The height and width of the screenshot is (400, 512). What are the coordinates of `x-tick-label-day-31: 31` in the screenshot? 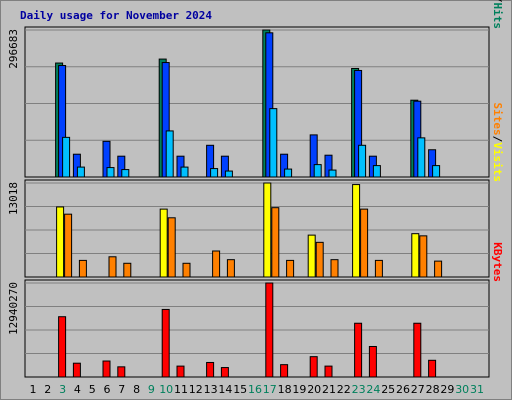 It's located at (477, 389).